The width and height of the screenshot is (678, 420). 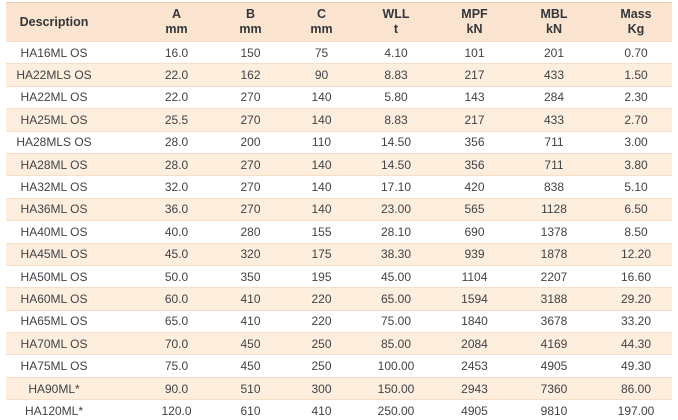 What do you see at coordinates (554, 388) in the screenshot?
I see `value-cell: 7360` at bounding box center [554, 388].